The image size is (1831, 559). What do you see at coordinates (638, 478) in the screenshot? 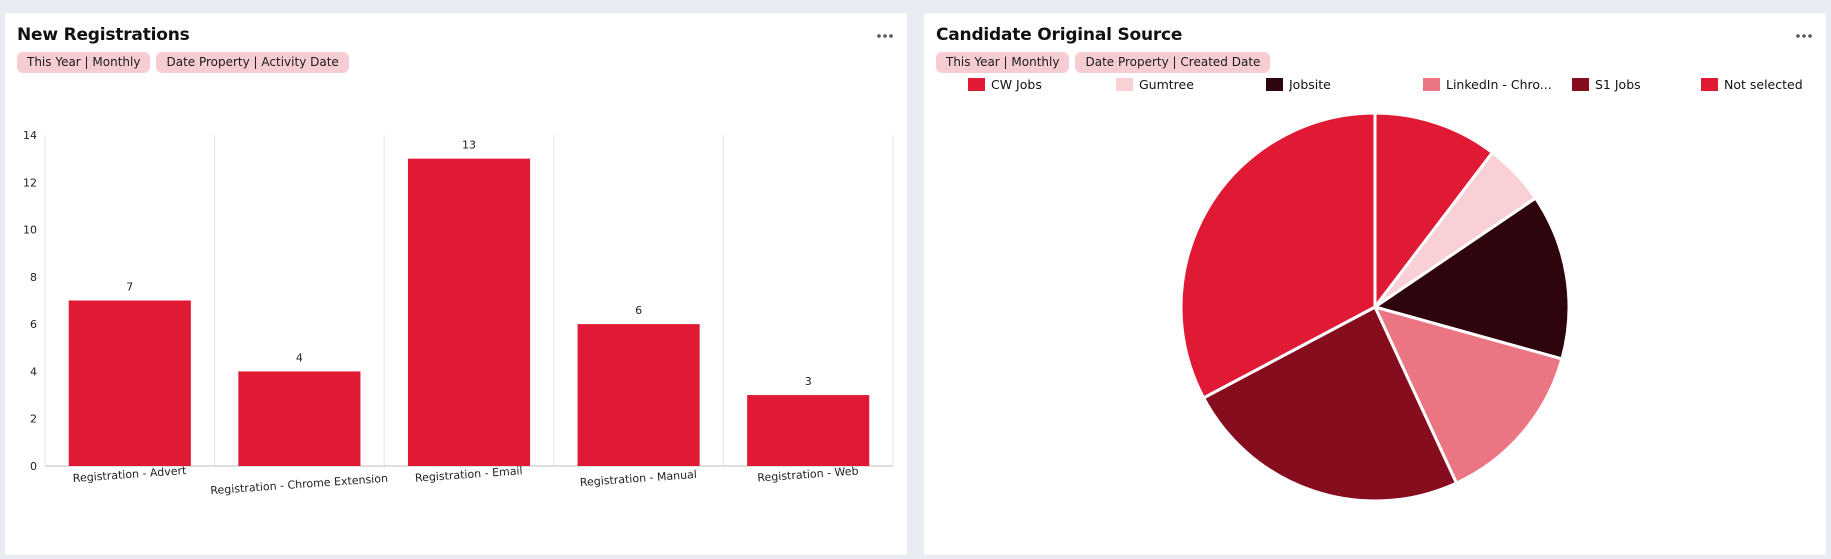
I see `x-tick-label: Registration - Manual` at bounding box center [638, 478].